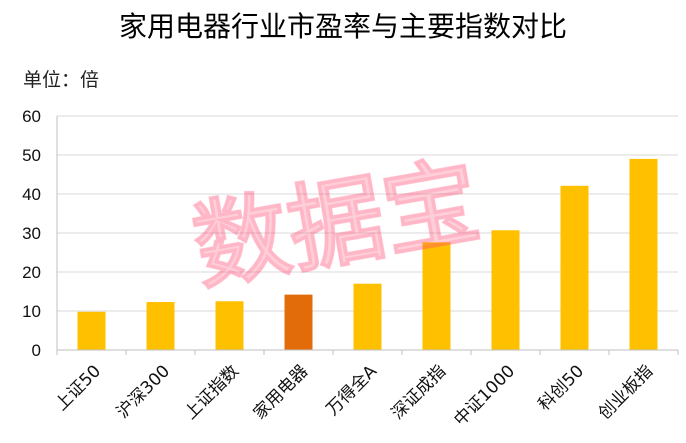 The image size is (686, 443). I want to click on x-category-label: 上证指数, so click(212, 392).